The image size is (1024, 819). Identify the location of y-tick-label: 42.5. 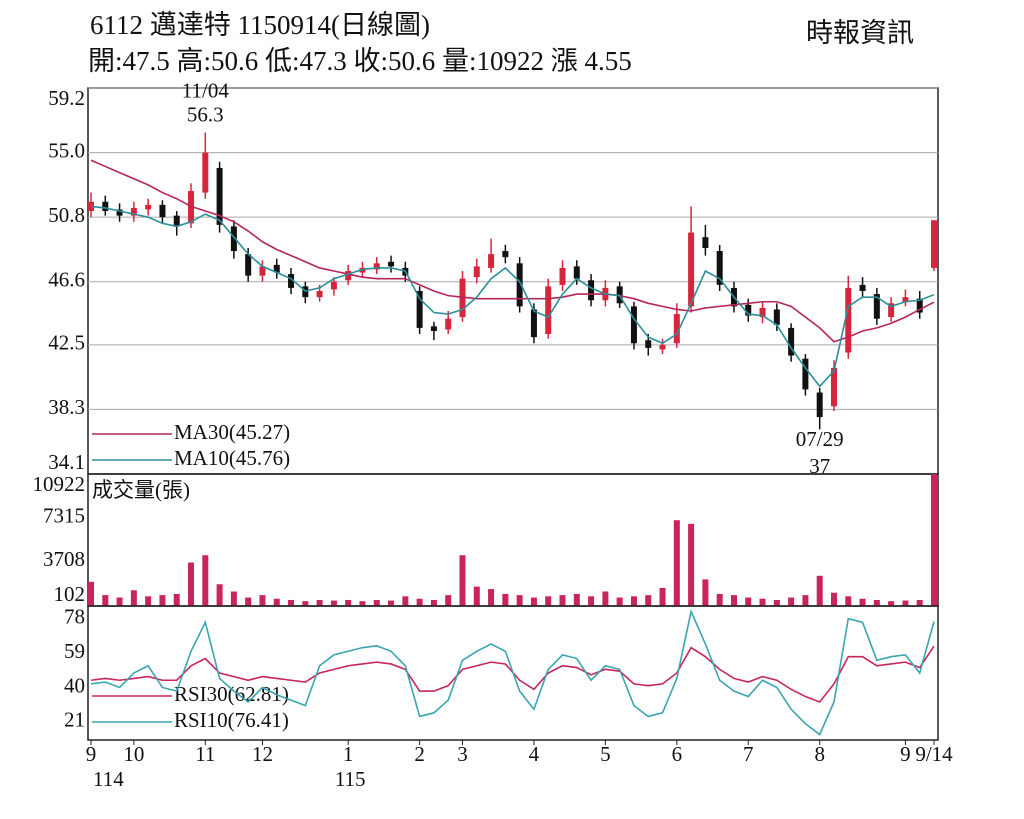
(66, 343).